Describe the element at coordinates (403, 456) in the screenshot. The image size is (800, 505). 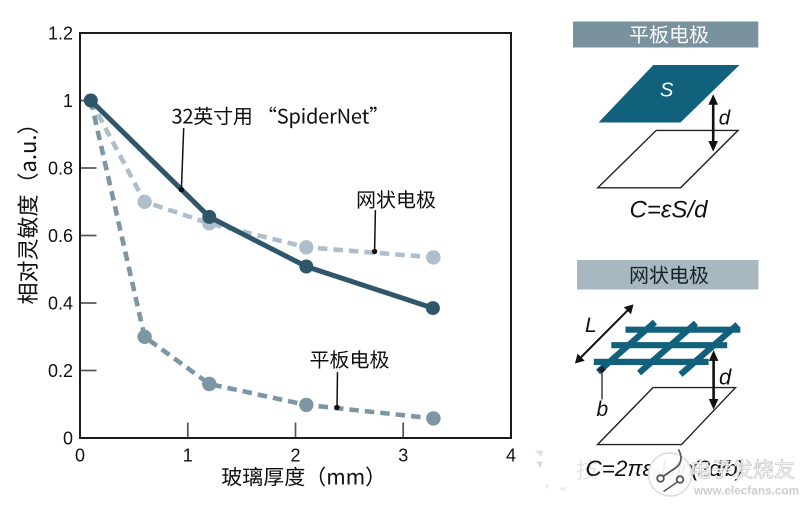
I see `svg-text: 3` at that location.